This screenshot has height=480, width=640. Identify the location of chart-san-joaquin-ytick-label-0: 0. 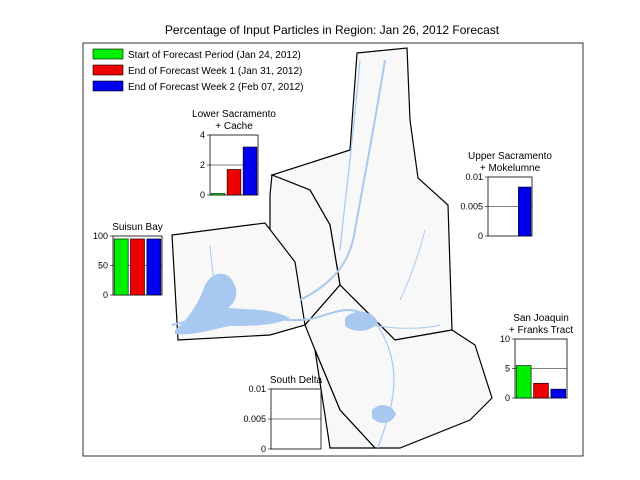
(507, 398).